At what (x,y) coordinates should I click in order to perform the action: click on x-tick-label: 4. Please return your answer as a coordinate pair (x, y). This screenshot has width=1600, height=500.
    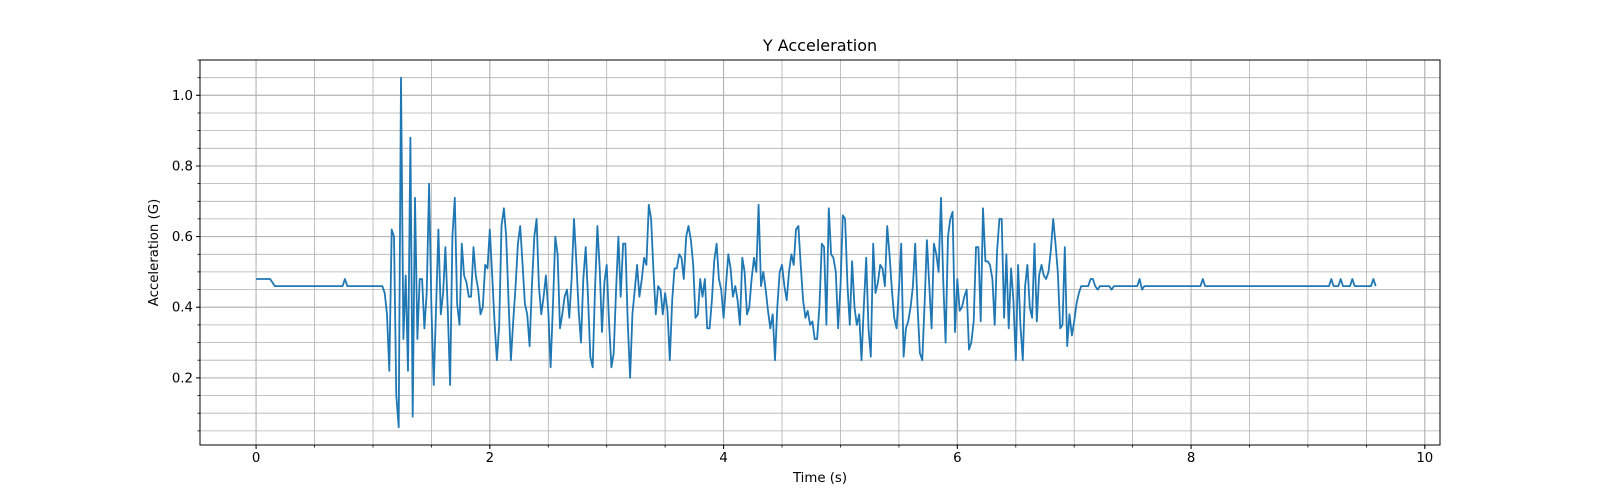
    Looking at the image, I should click on (723, 458).